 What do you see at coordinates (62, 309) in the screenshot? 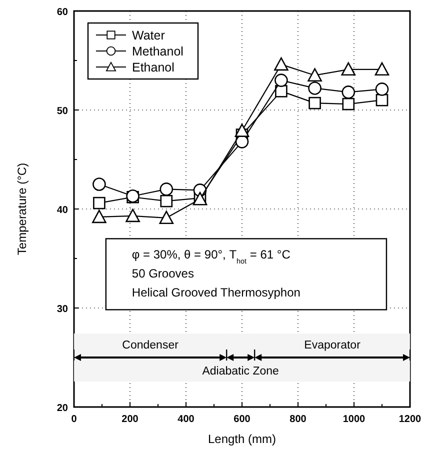
I see `y-tick-label: 30` at bounding box center [62, 309].